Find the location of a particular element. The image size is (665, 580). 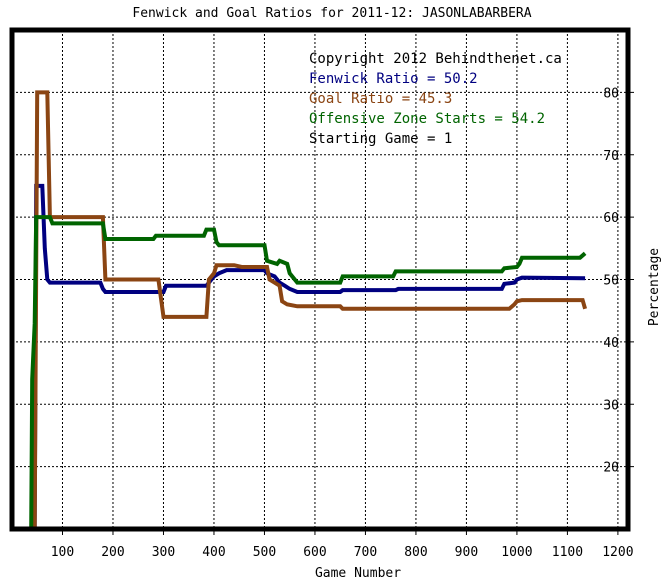

y-tick-label: 50 is located at coordinates (611, 281).